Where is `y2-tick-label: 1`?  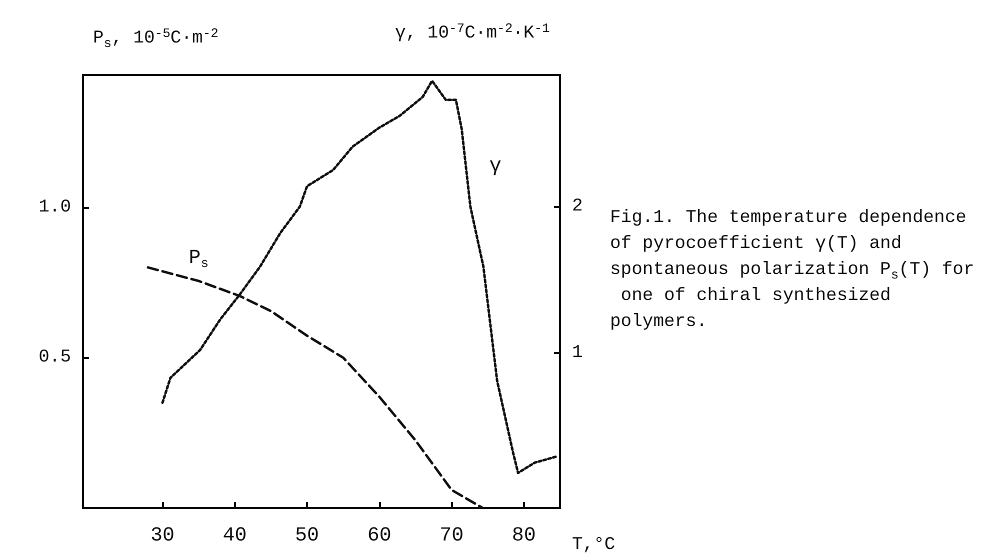 y2-tick-label: 1 is located at coordinates (577, 352).